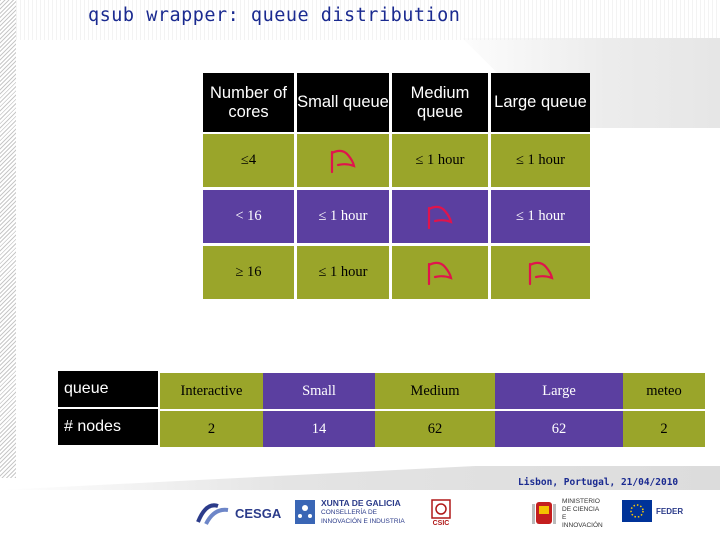  I want to click on csic-text: CSIC, so click(441, 523).